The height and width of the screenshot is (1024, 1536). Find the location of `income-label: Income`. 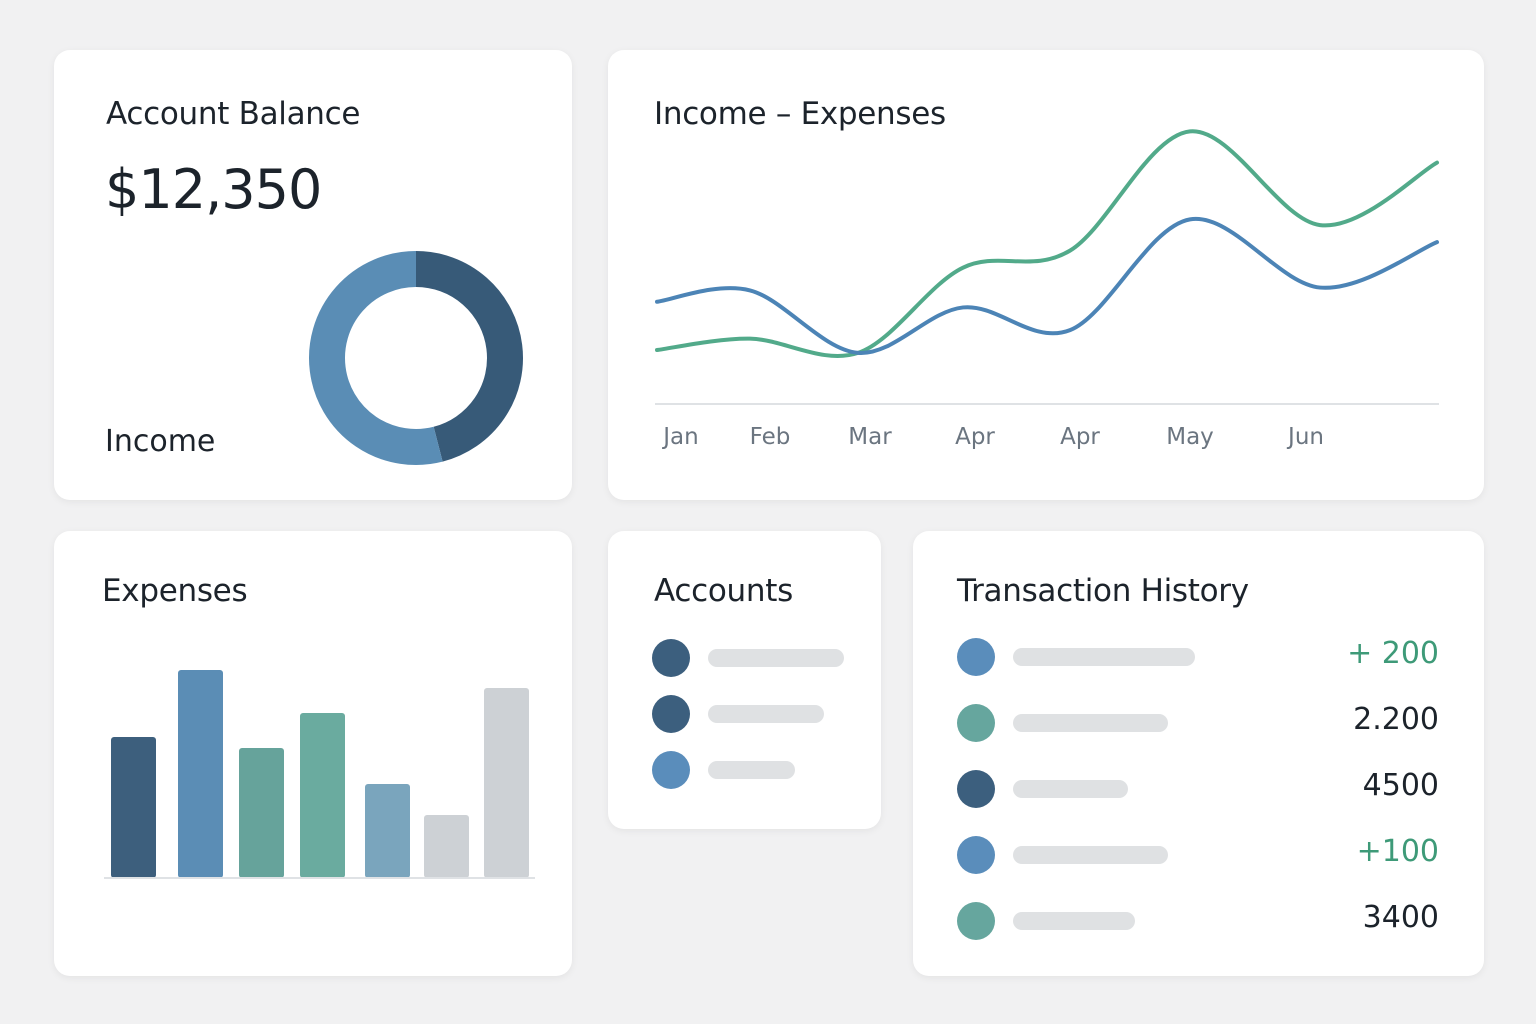

income-label: Income is located at coordinates (160, 441).